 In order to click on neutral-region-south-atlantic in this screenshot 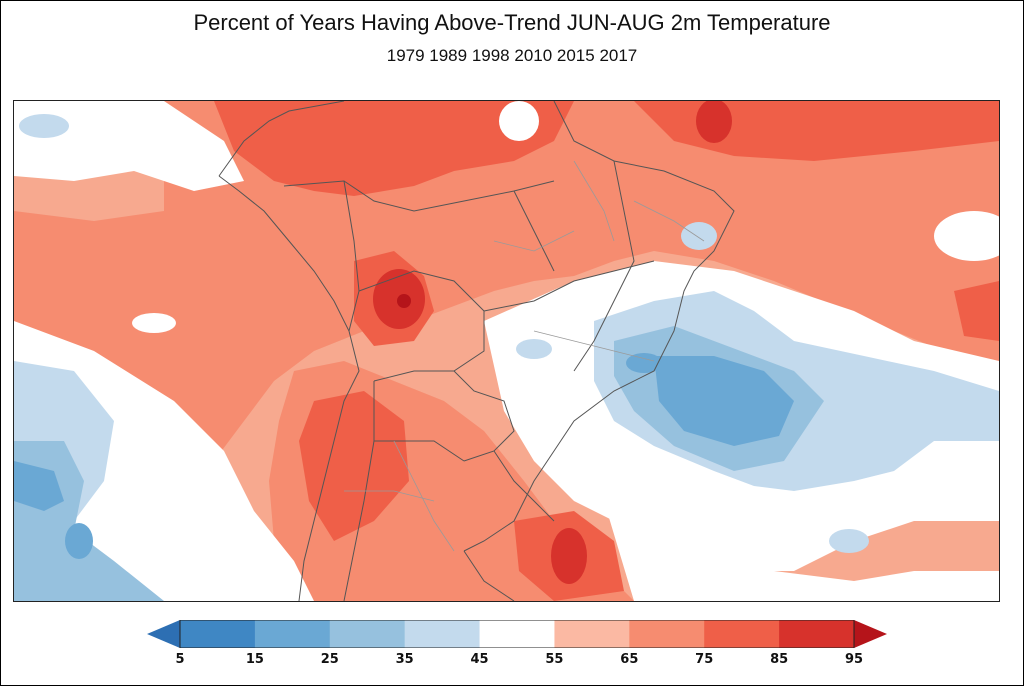, I will do `click(801, 551)`.